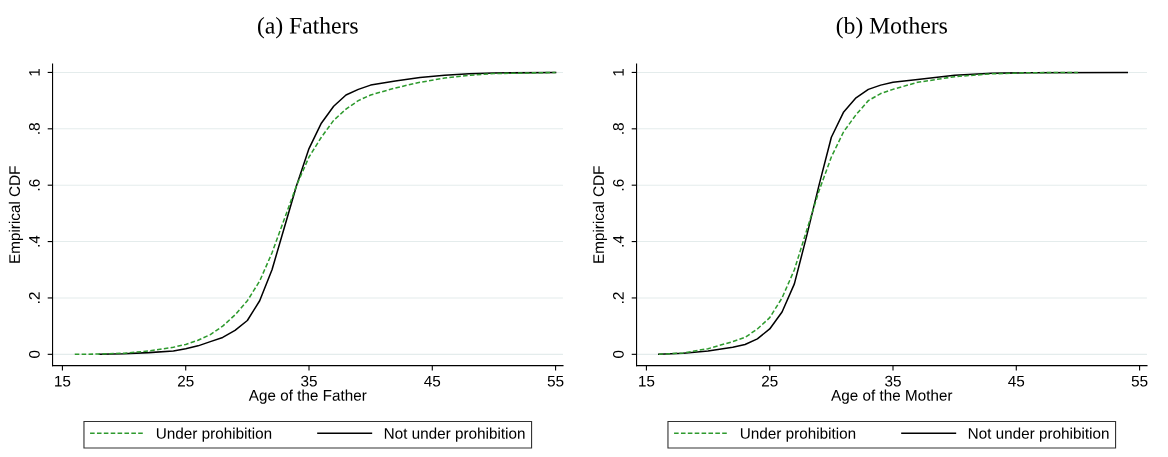  Describe the element at coordinates (307, 396) in the screenshot. I see `x-axis-title: Age of the Father` at that location.